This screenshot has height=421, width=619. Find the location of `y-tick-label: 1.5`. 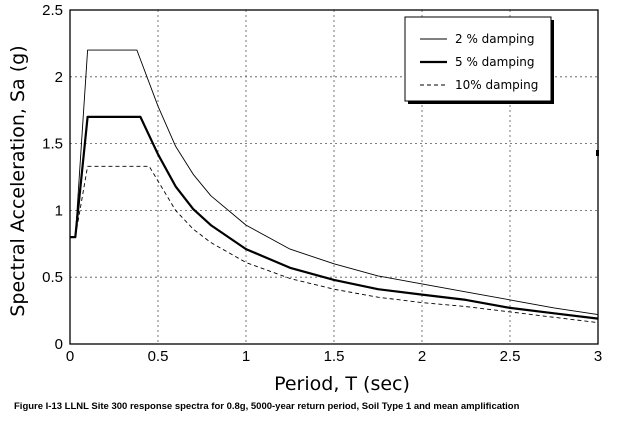

y-tick-label: 1.5 is located at coordinates (52, 144).